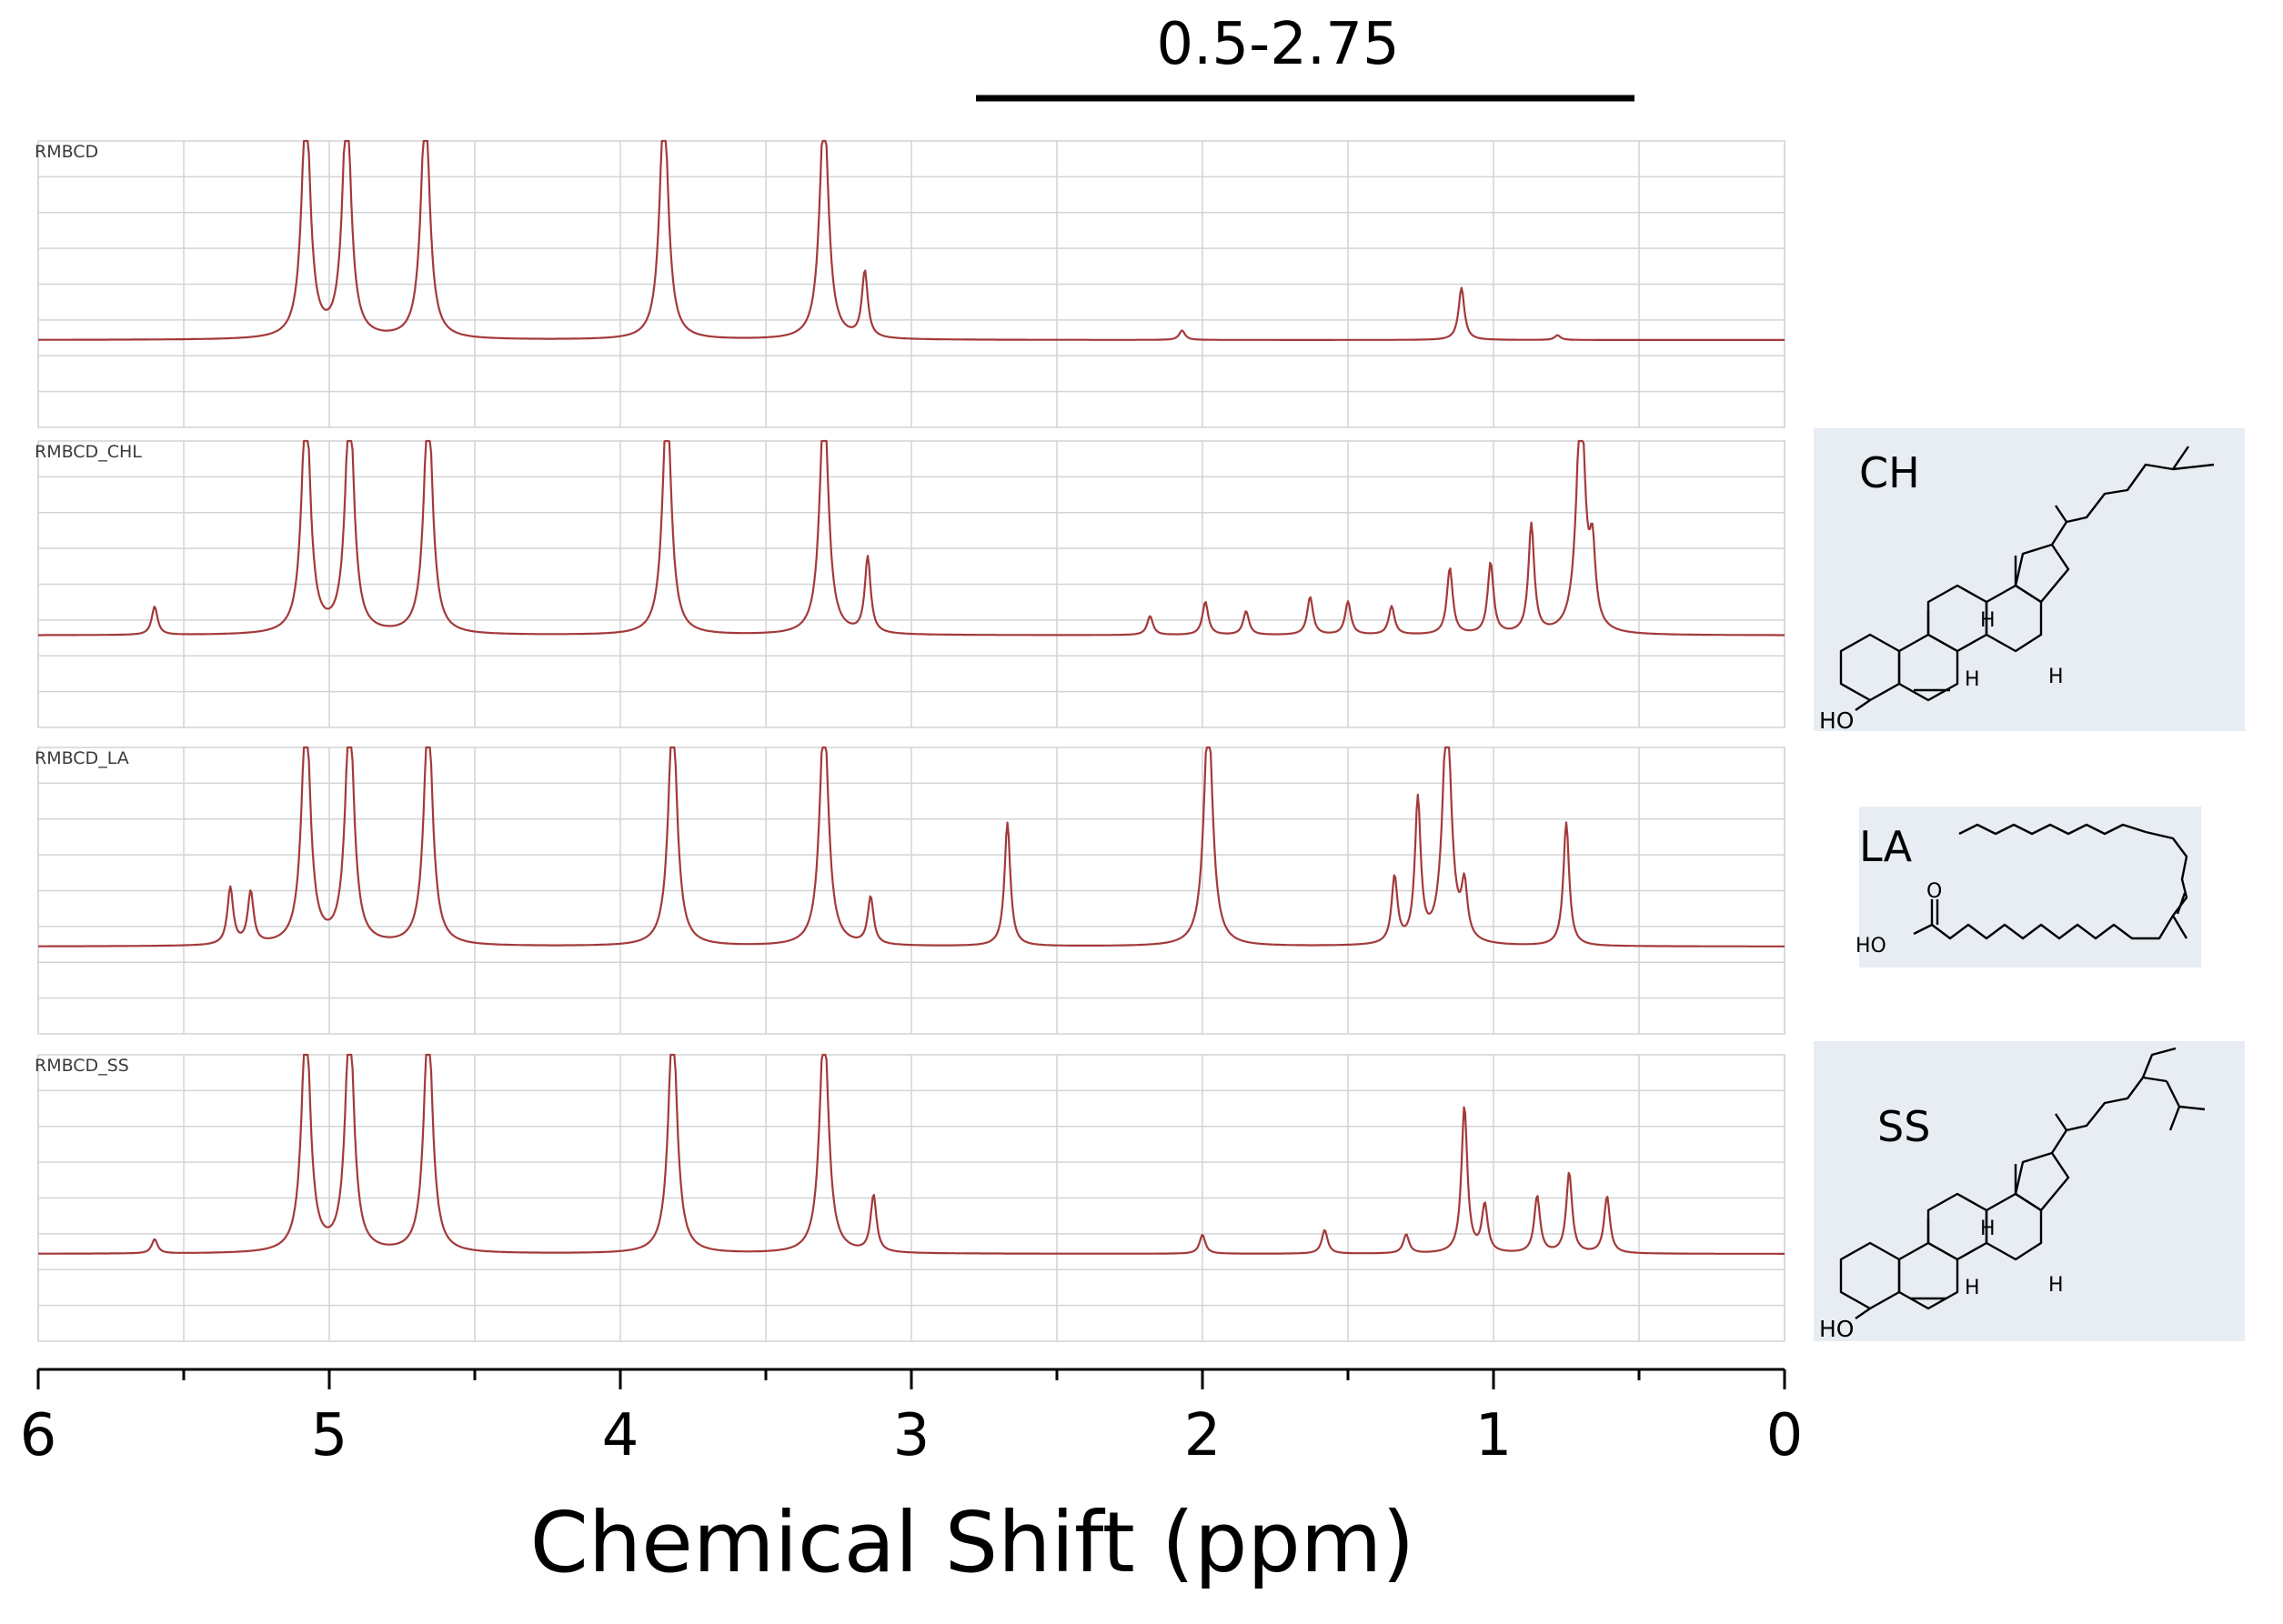  Describe the element at coordinates (1203, 1435) in the screenshot. I see `x-tick-label: 2` at that location.